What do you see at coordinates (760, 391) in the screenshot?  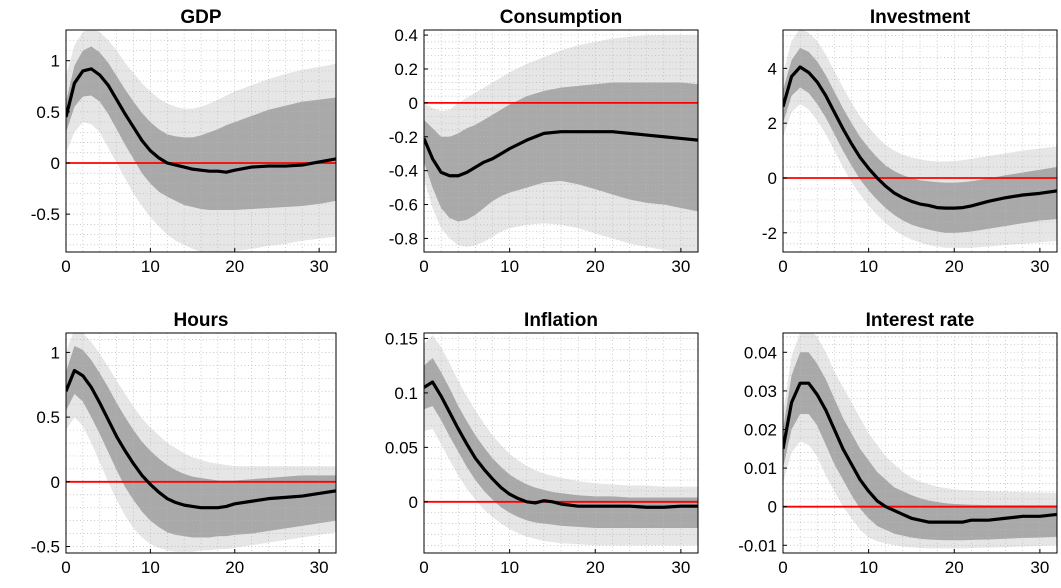 I see `y-tick-label: 0.03` at bounding box center [760, 391].